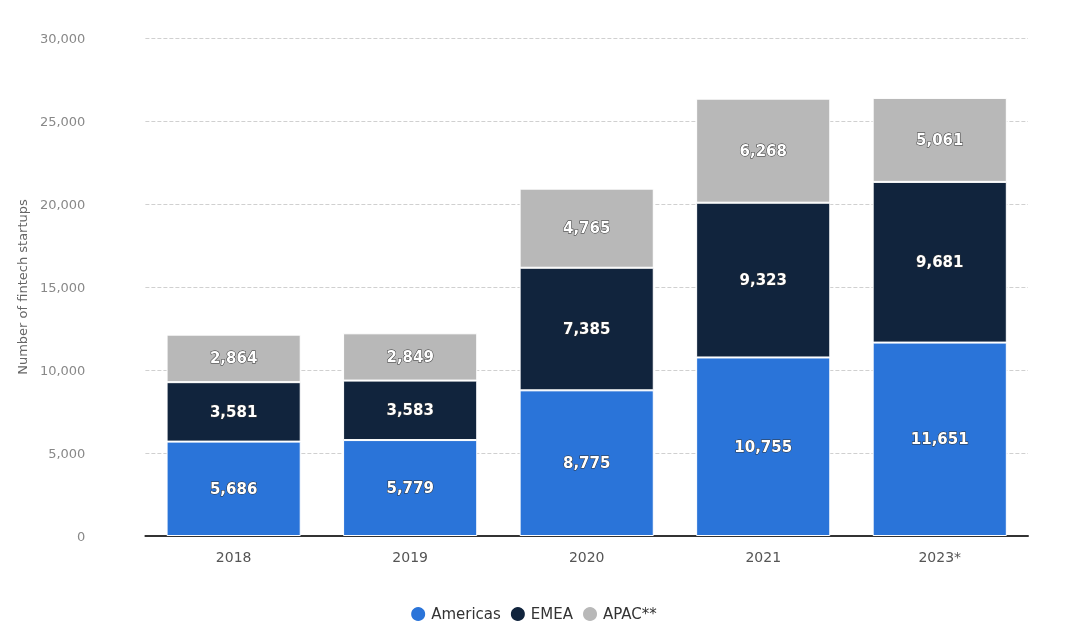 The height and width of the screenshot is (644, 1066). I want to click on data-label: 8,775, so click(586, 463).